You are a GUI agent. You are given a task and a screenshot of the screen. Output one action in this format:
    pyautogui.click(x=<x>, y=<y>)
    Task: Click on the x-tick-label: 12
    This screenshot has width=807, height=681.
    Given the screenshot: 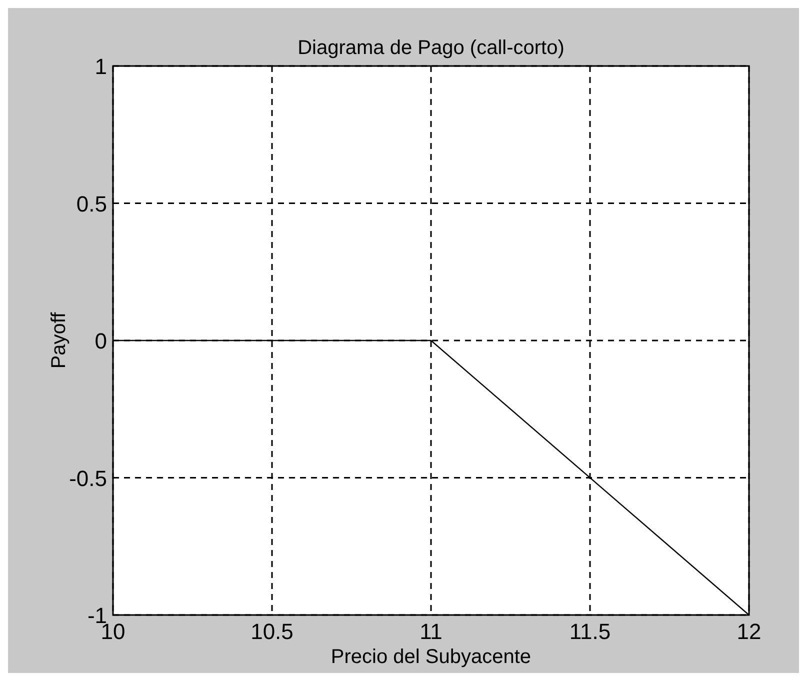 What is the action you would take?
    pyautogui.click(x=749, y=631)
    